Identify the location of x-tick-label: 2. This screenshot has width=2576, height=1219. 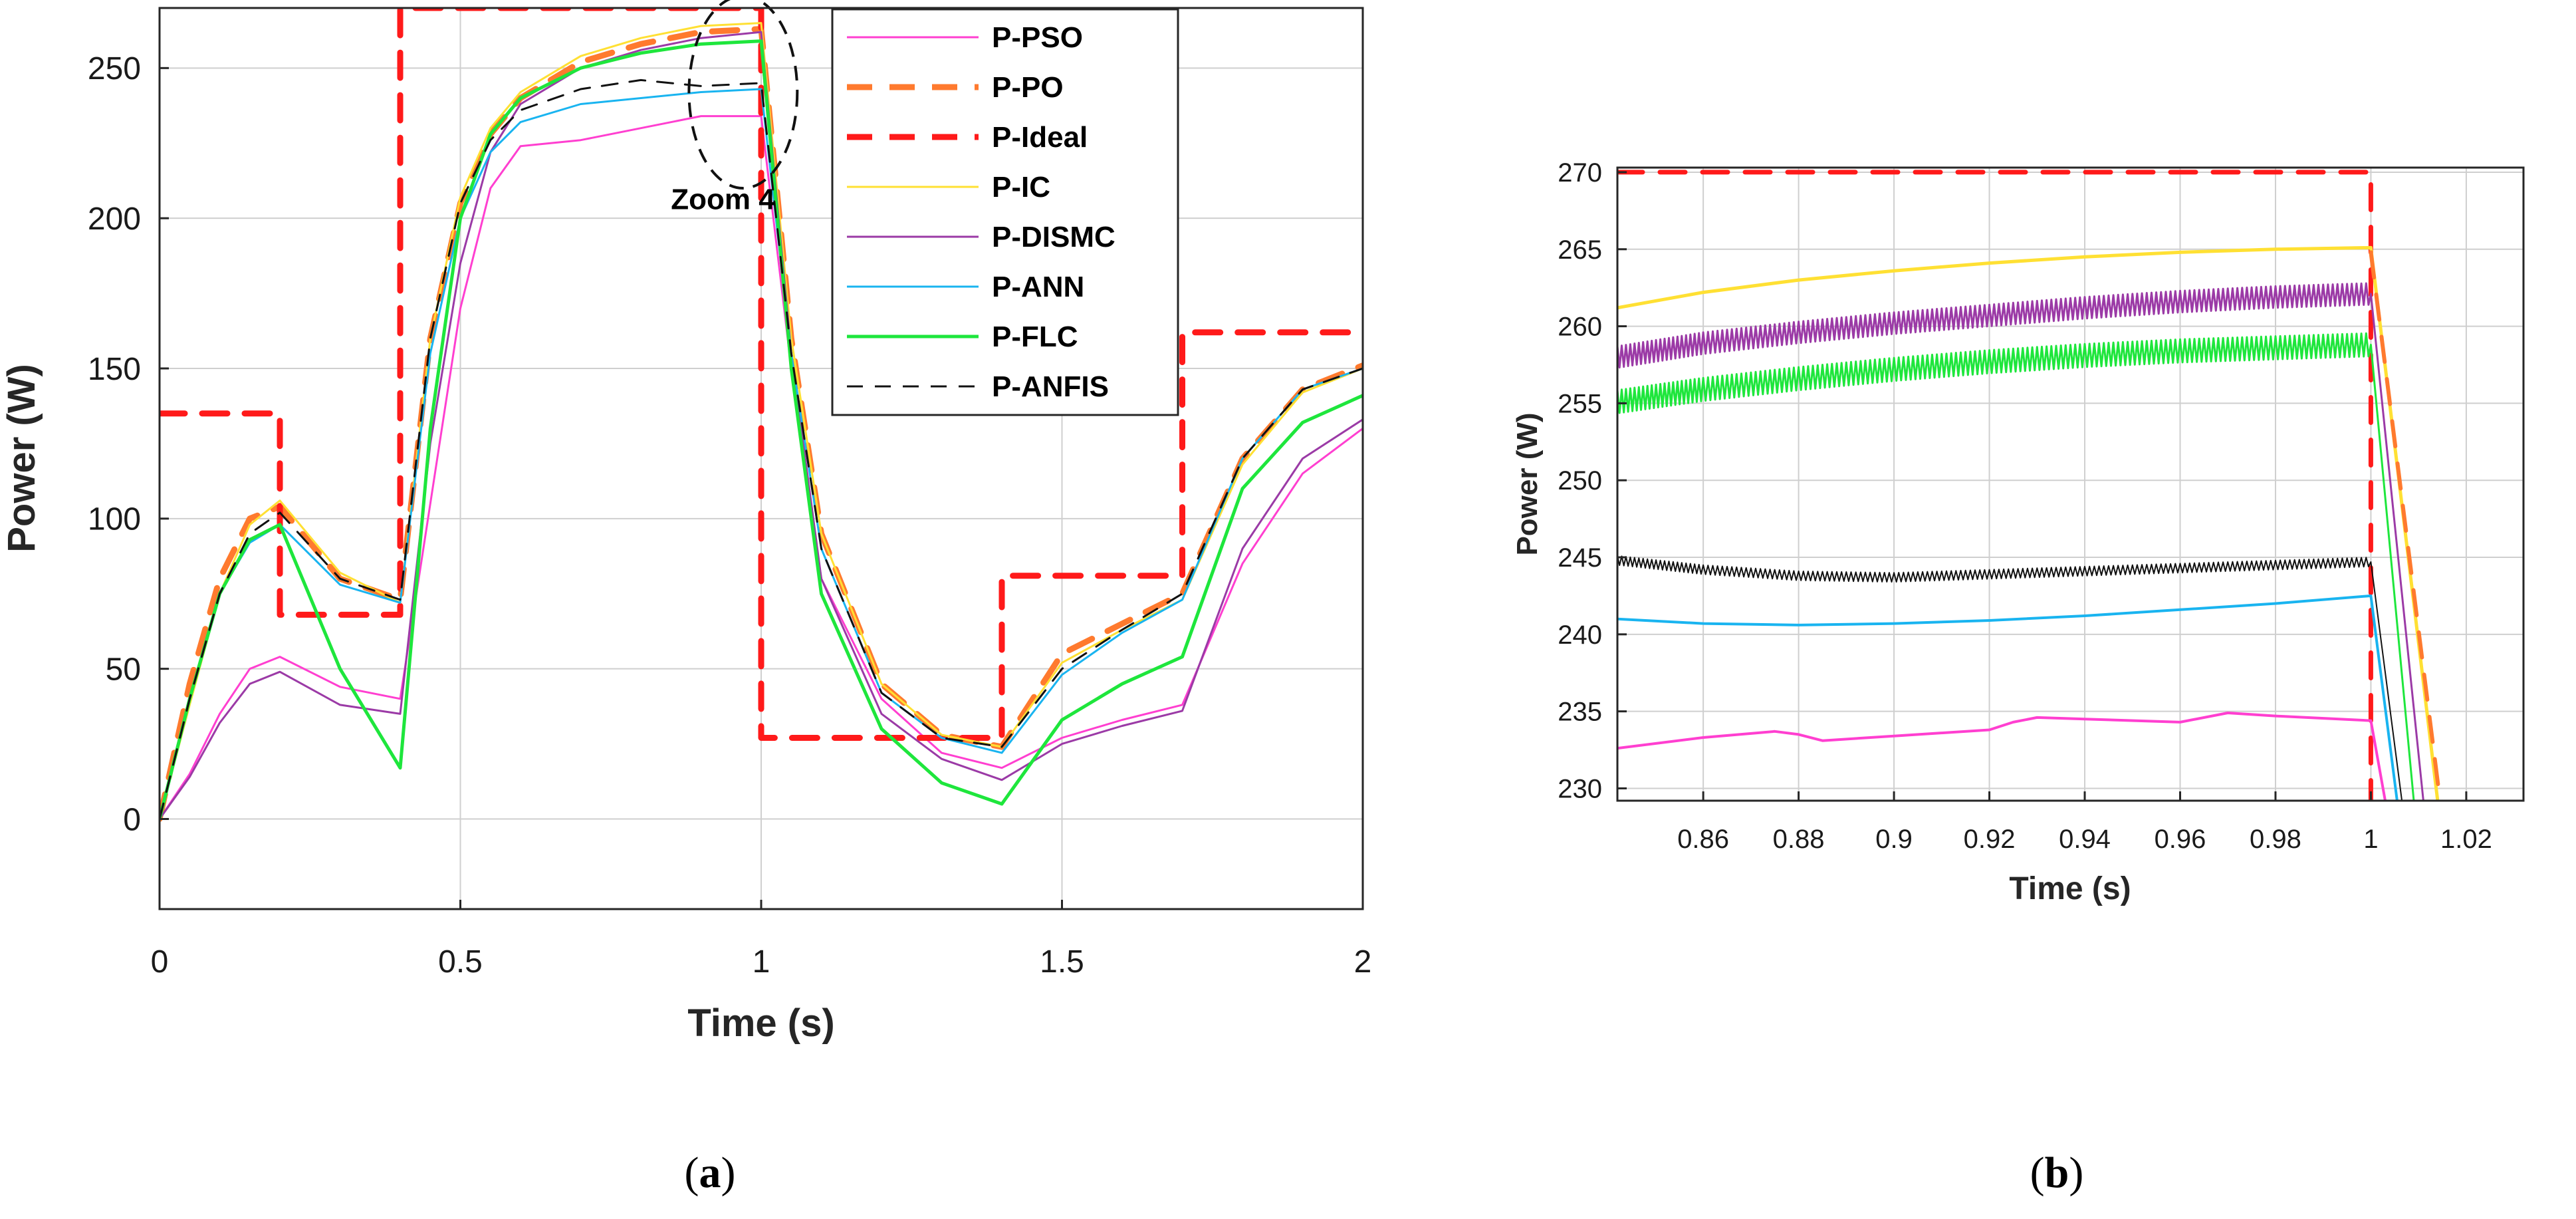
(1363, 962).